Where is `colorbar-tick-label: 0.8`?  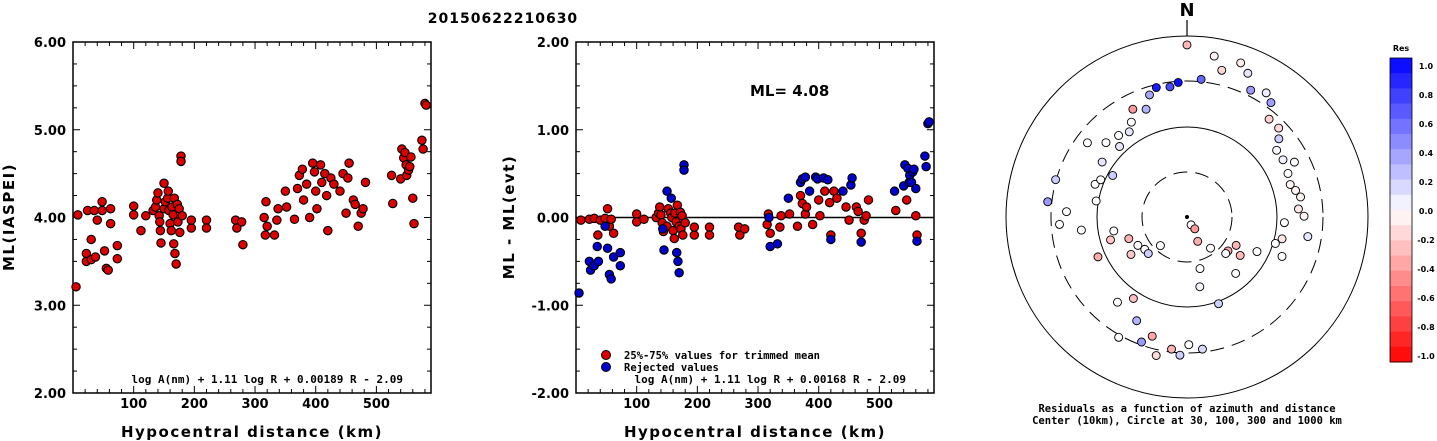 colorbar-tick-label: 0.8 is located at coordinates (1426, 95).